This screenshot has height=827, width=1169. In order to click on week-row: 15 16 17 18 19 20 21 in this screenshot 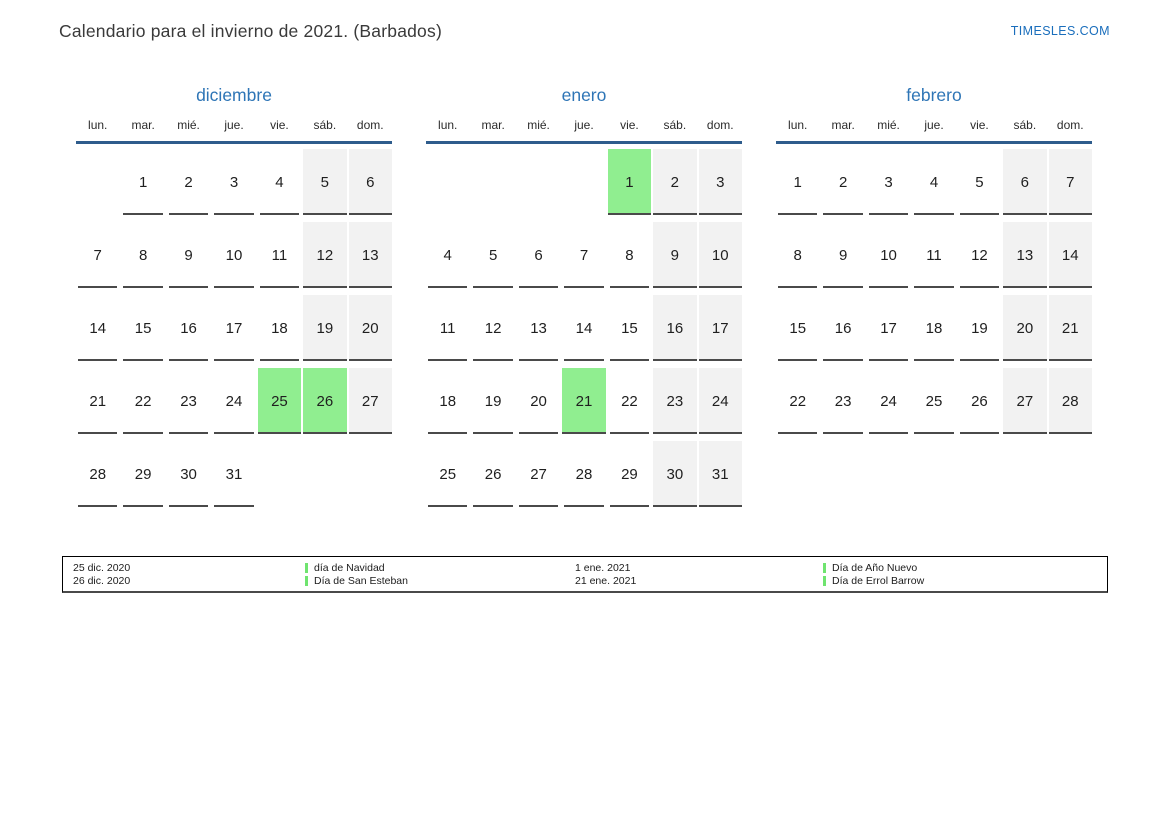, I will do `click(934, 328)`.